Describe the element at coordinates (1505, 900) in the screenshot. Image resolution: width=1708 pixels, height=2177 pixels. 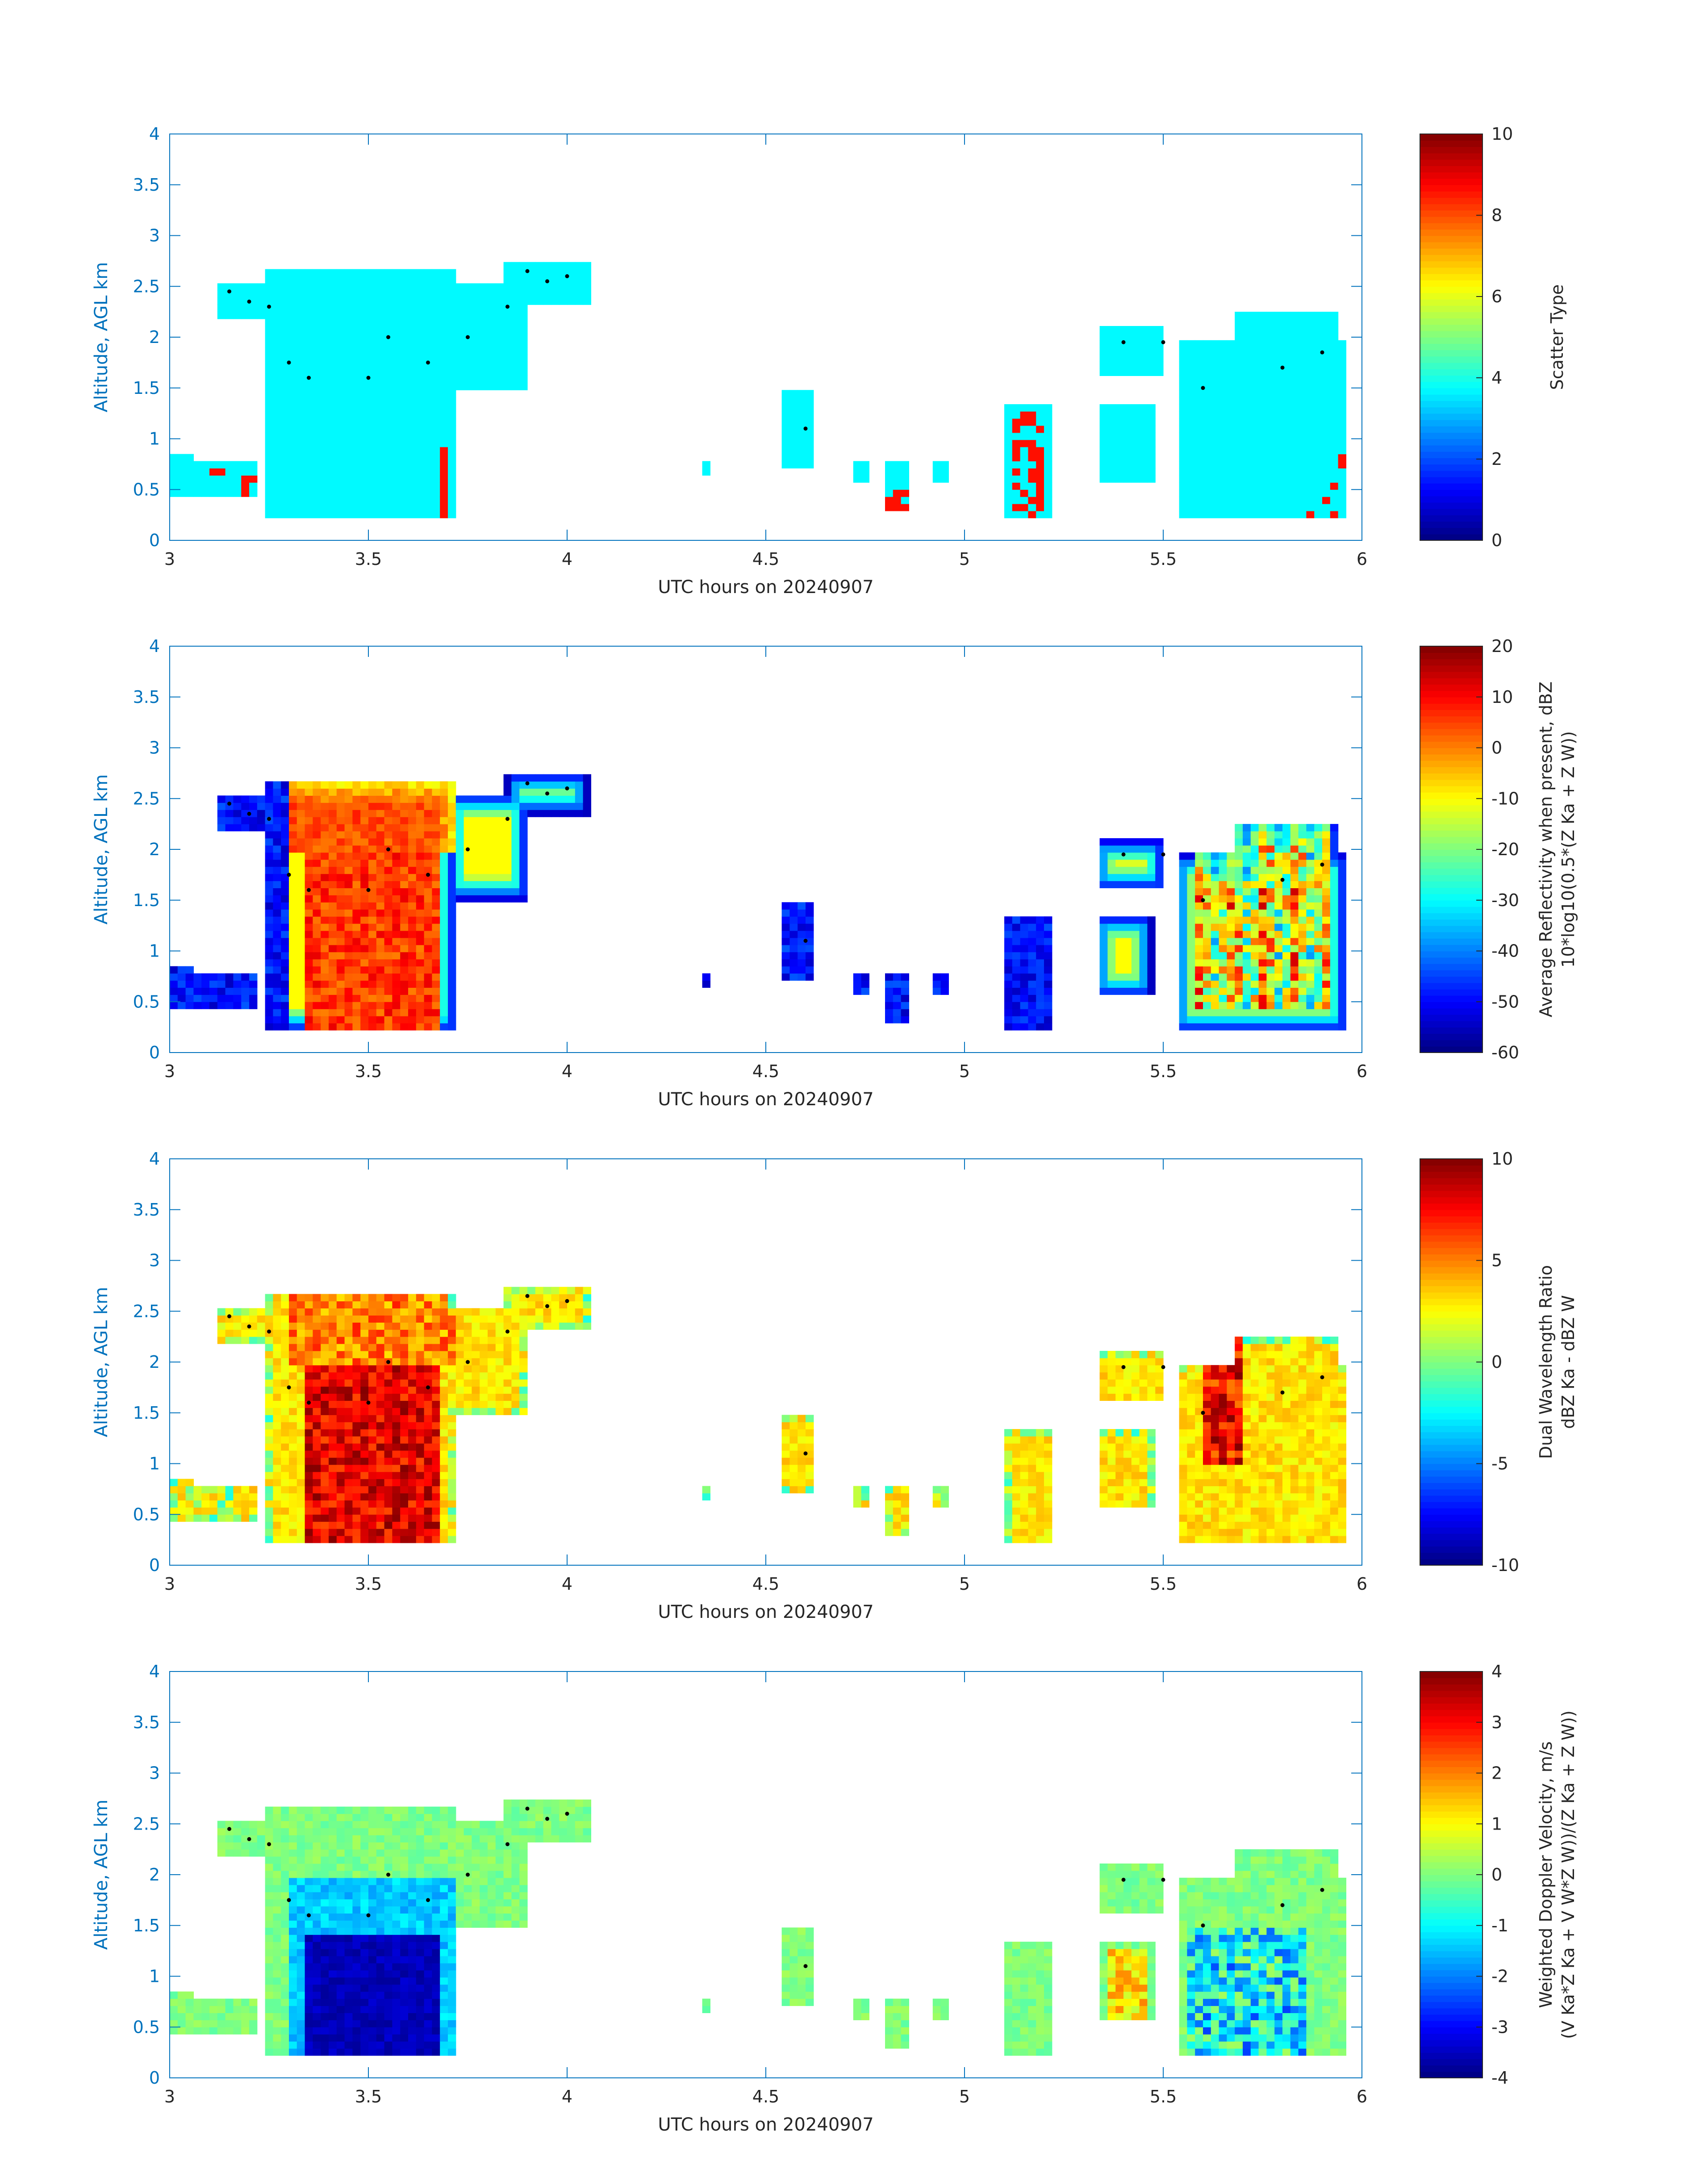
I see `colorbar-tick-label: -30` at that location.